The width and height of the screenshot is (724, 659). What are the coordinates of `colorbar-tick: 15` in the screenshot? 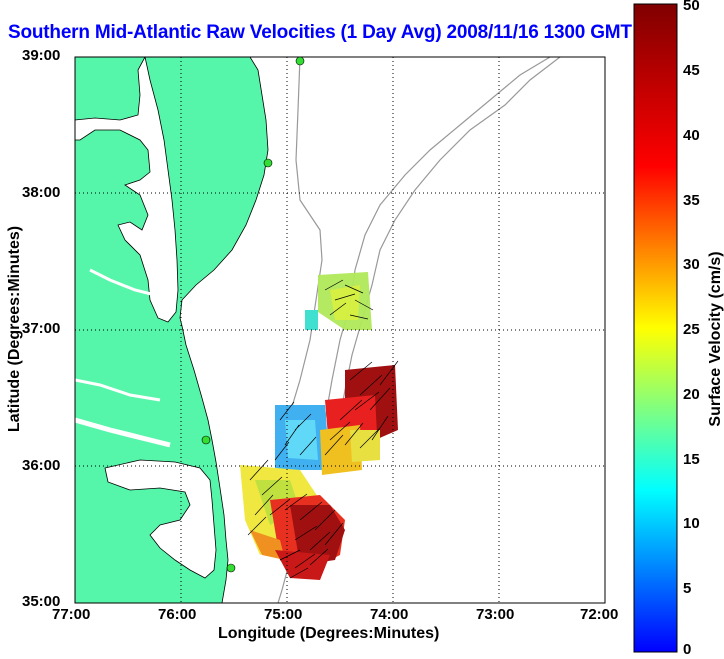 It's located at (691, 459).